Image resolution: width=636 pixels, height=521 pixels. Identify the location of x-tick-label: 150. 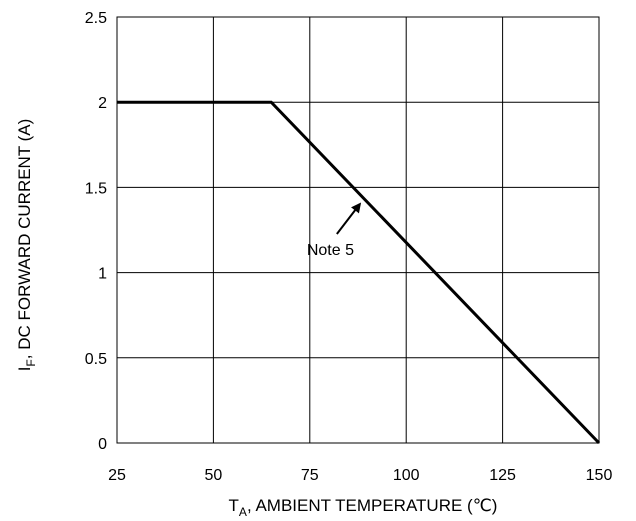
(599, 475).